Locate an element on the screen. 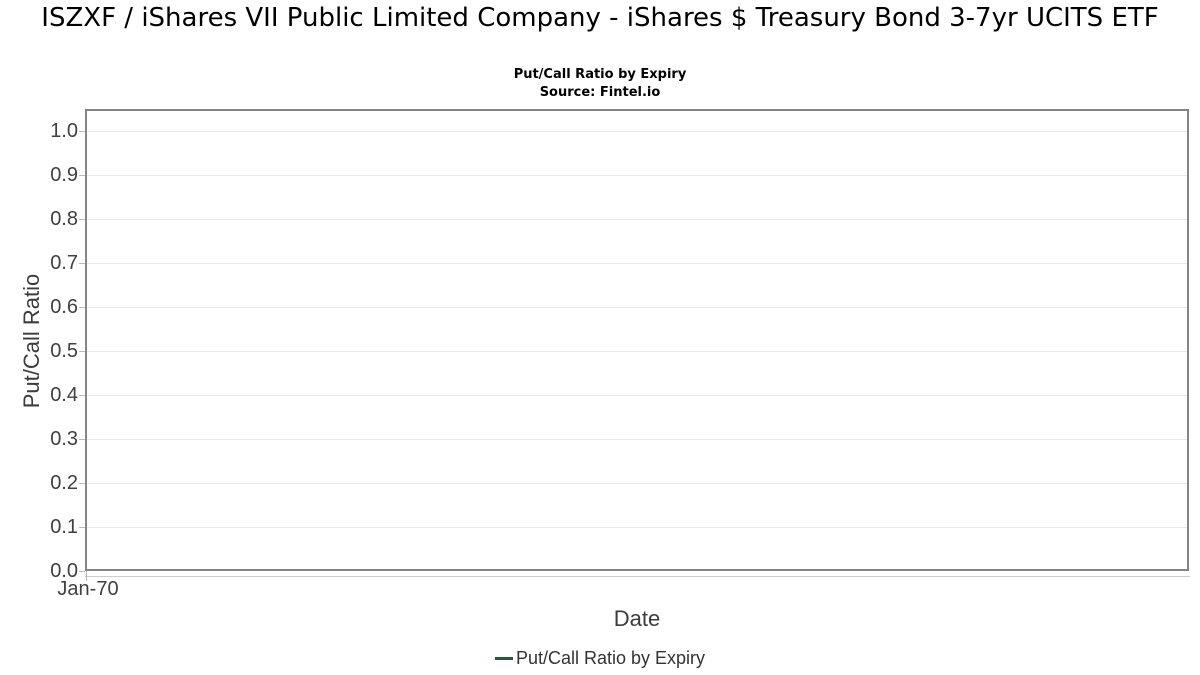 The image size is (1200, 675). legend-label: Put/Call Ratio by Expiry is located at coordinates (610, 657).